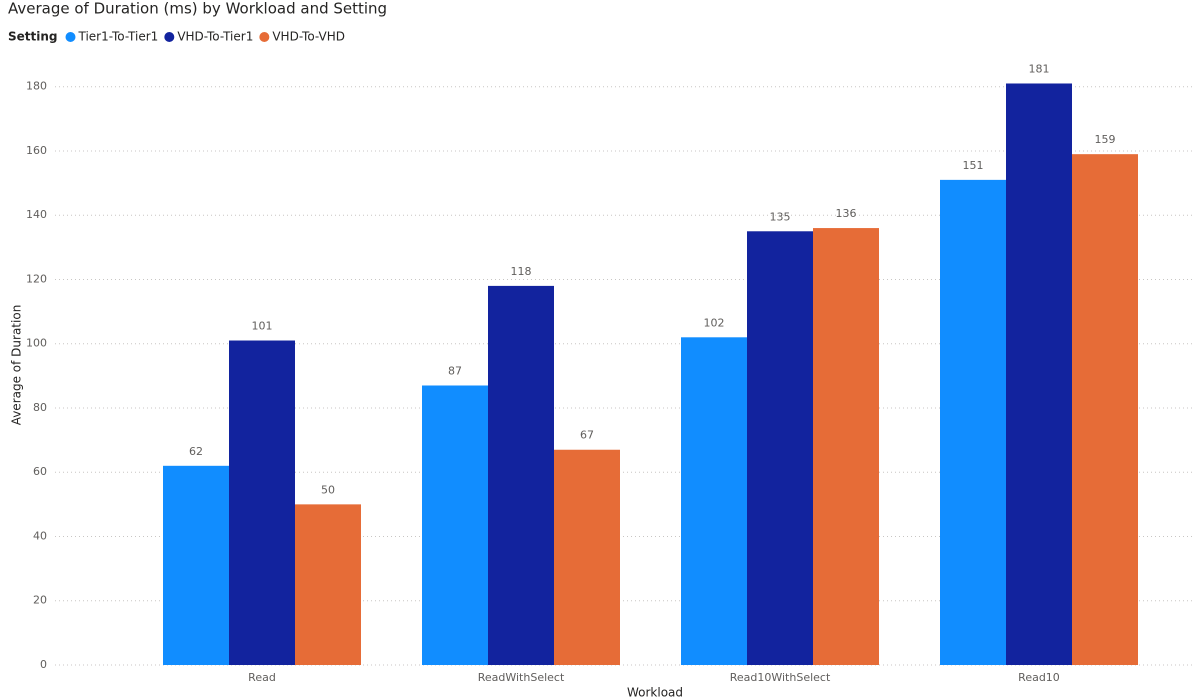 Image resolution: width=1200 pixels, height=697 pixels. What do you see at coordinates (1039, 68) in the screenshot?
I see `data-label: 181` at bounding box center [1039, 68].